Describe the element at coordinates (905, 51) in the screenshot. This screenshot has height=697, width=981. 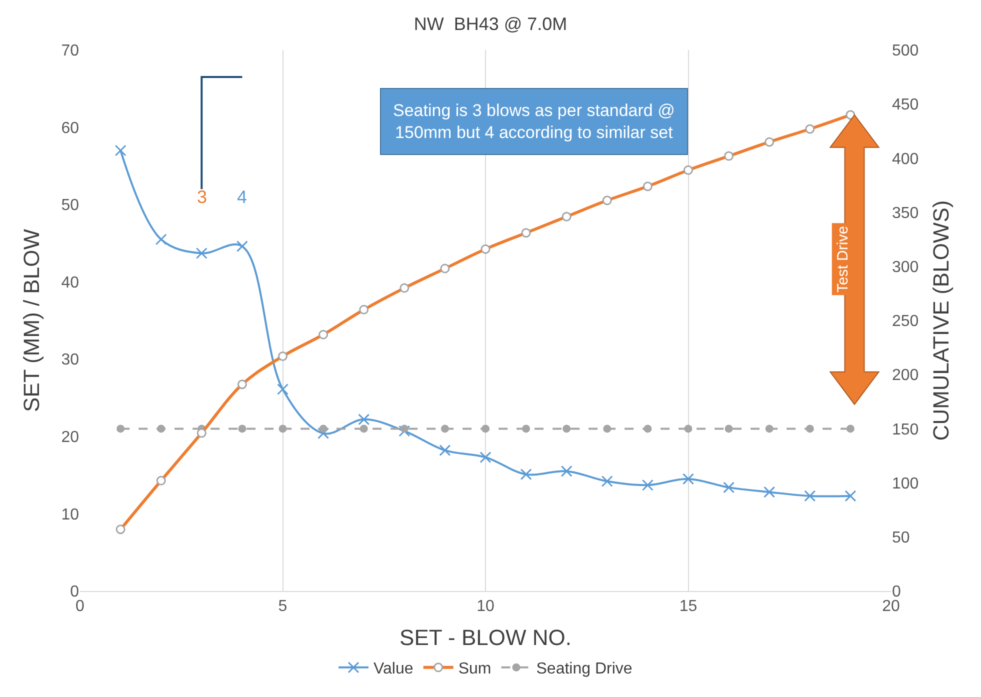
I see `y2-tick-label: 500` at that location.